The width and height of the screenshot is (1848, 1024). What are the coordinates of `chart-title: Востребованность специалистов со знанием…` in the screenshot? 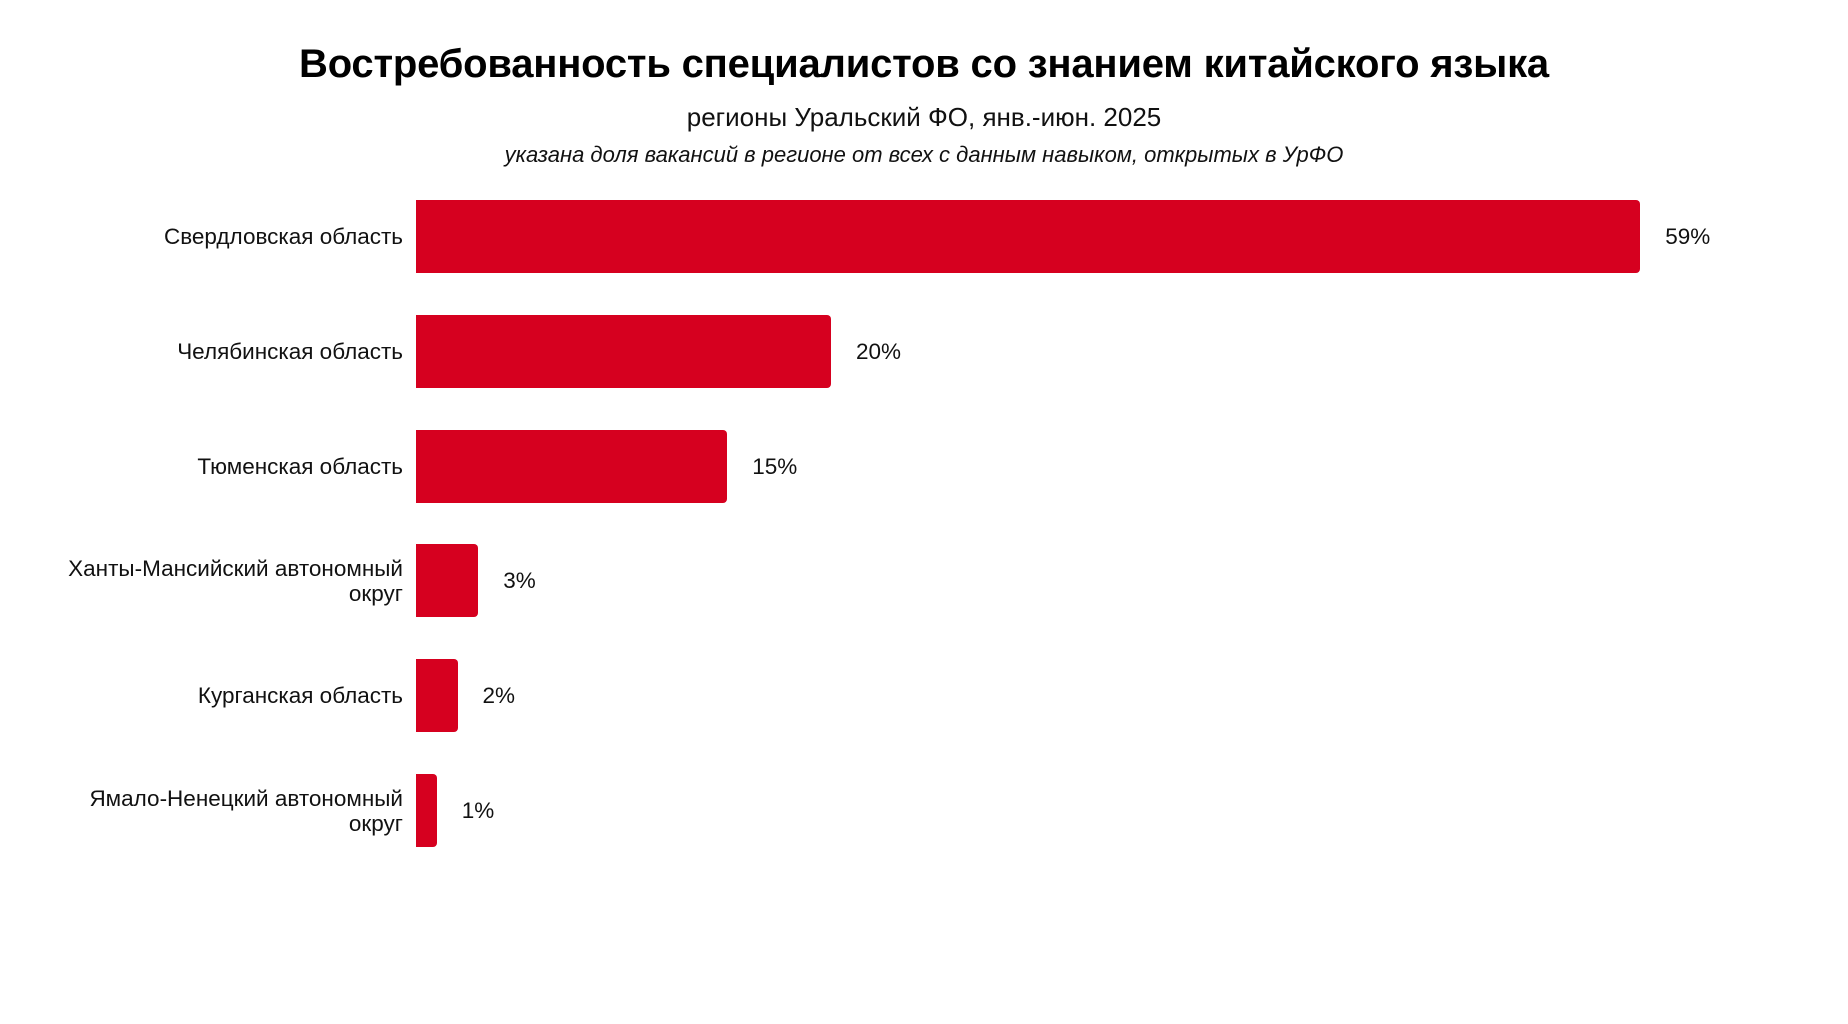 It's located at (924, 64).